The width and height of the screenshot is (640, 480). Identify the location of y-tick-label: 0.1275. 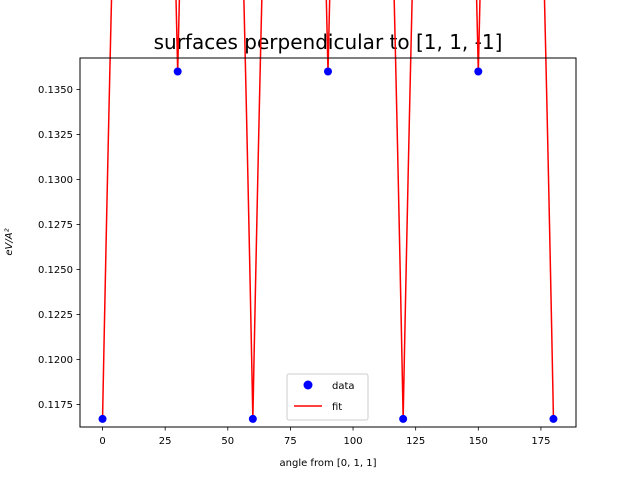
(55, 225).